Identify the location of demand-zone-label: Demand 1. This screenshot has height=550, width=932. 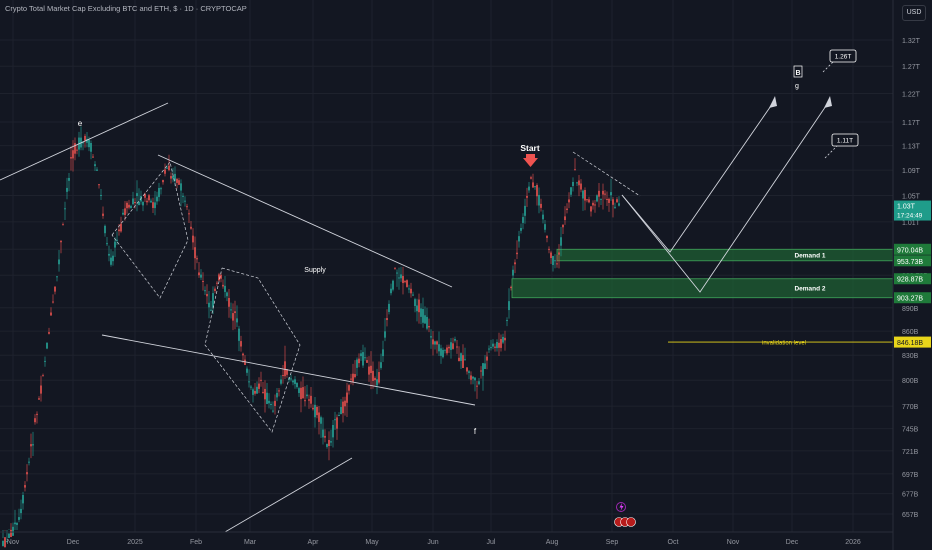
(809, 256).